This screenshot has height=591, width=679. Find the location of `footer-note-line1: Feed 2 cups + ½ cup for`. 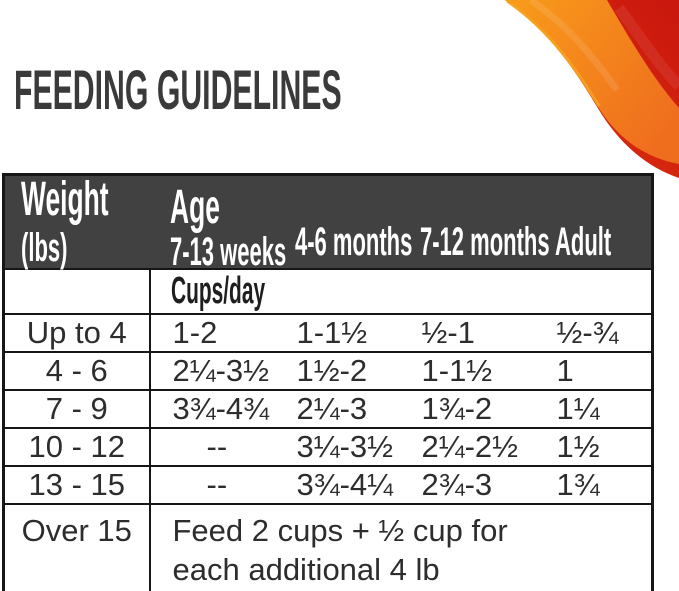

footer-note-line1: Feed 2 cups + ½ cup for is located at coordinates (340, 530).